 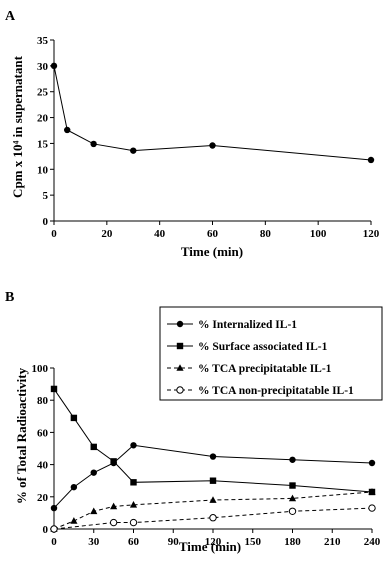 I want to click on panel-b-y-axis-title: % of Total Radioactivity, so click(x=21, y=435).